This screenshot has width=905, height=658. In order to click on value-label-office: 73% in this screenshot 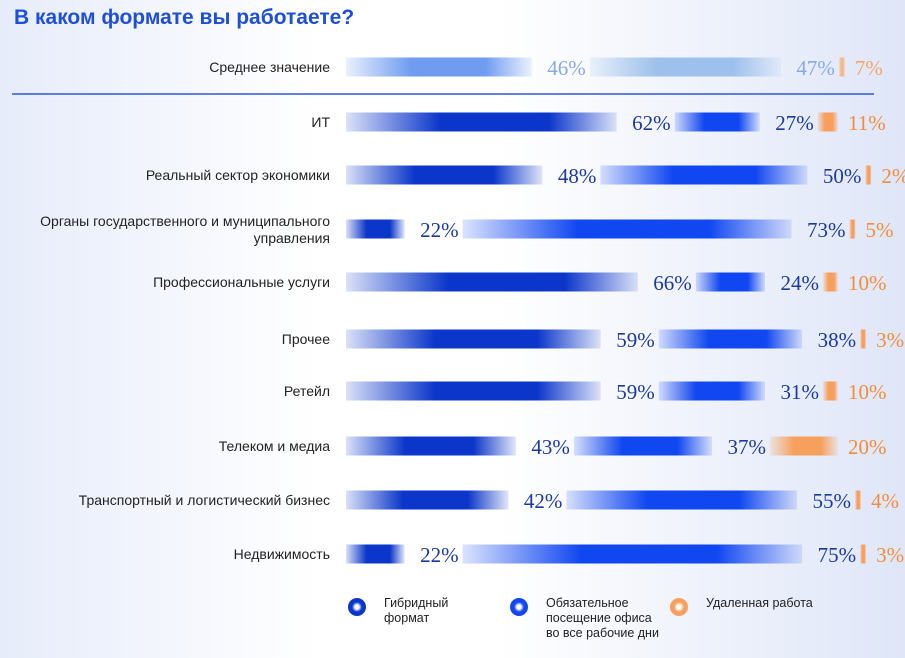, I will do `click(826, 230)`.